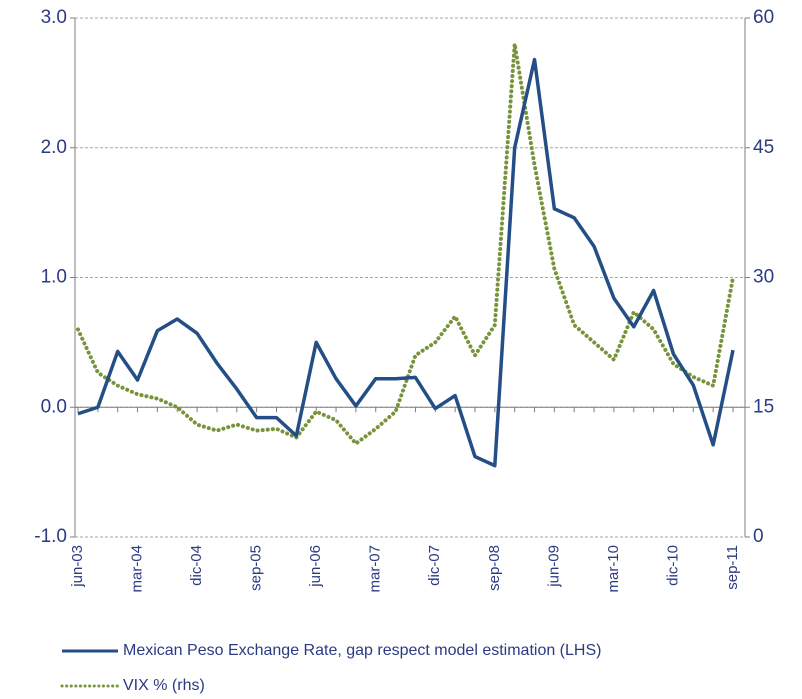 The height and width of the screenshot is (699, 802). I want to click on legend-label: VIX % (rhs), so click(164, 685).